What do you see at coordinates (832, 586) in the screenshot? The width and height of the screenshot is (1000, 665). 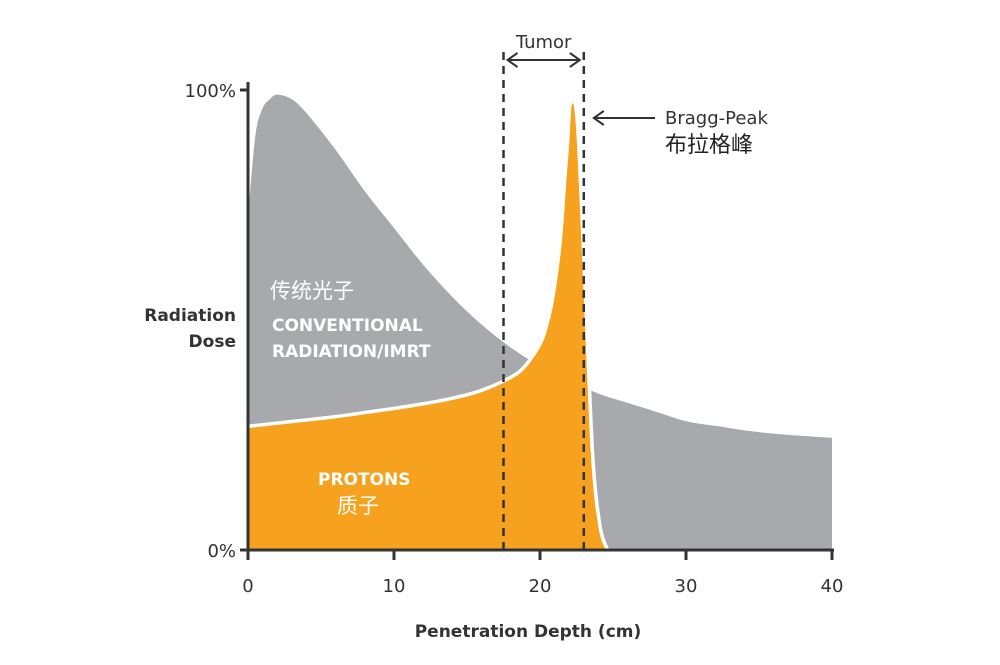 I see `x-tick-label: 40` at bounding box center [832, 586].